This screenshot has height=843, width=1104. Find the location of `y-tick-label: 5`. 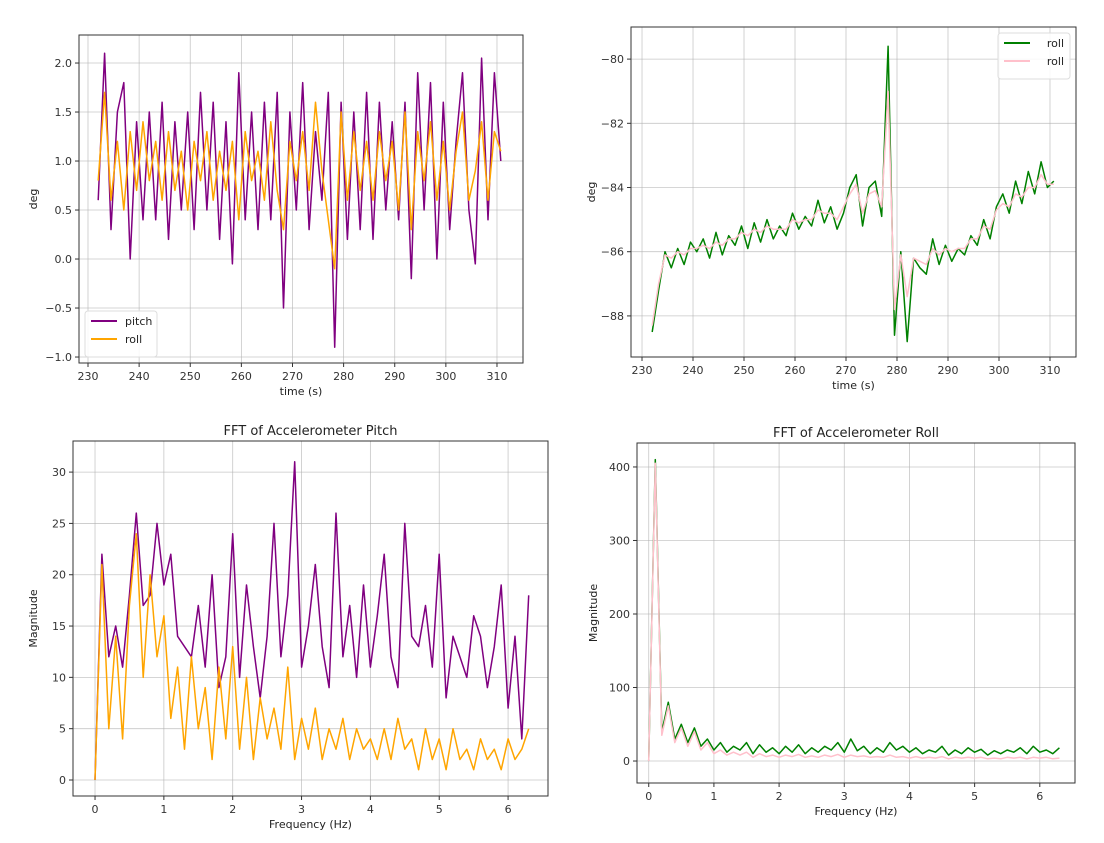

y-tick-label: 5 is located at coordinates (62, 729).